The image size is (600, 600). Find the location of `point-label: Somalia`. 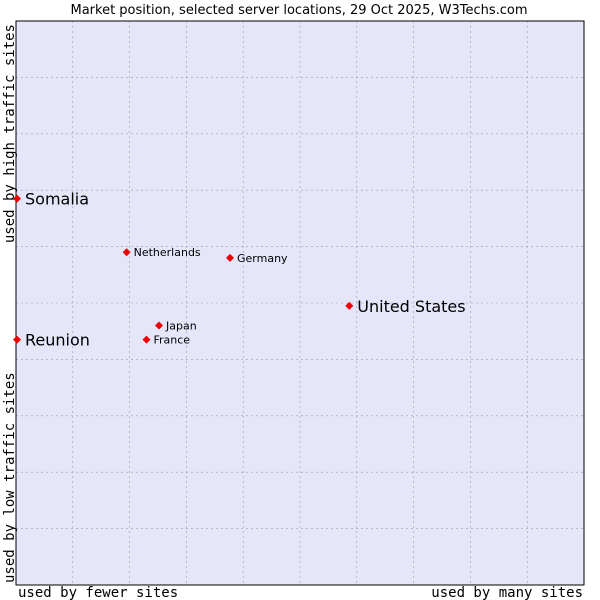

point-label: Somalia is located at coordinates (57, 199).